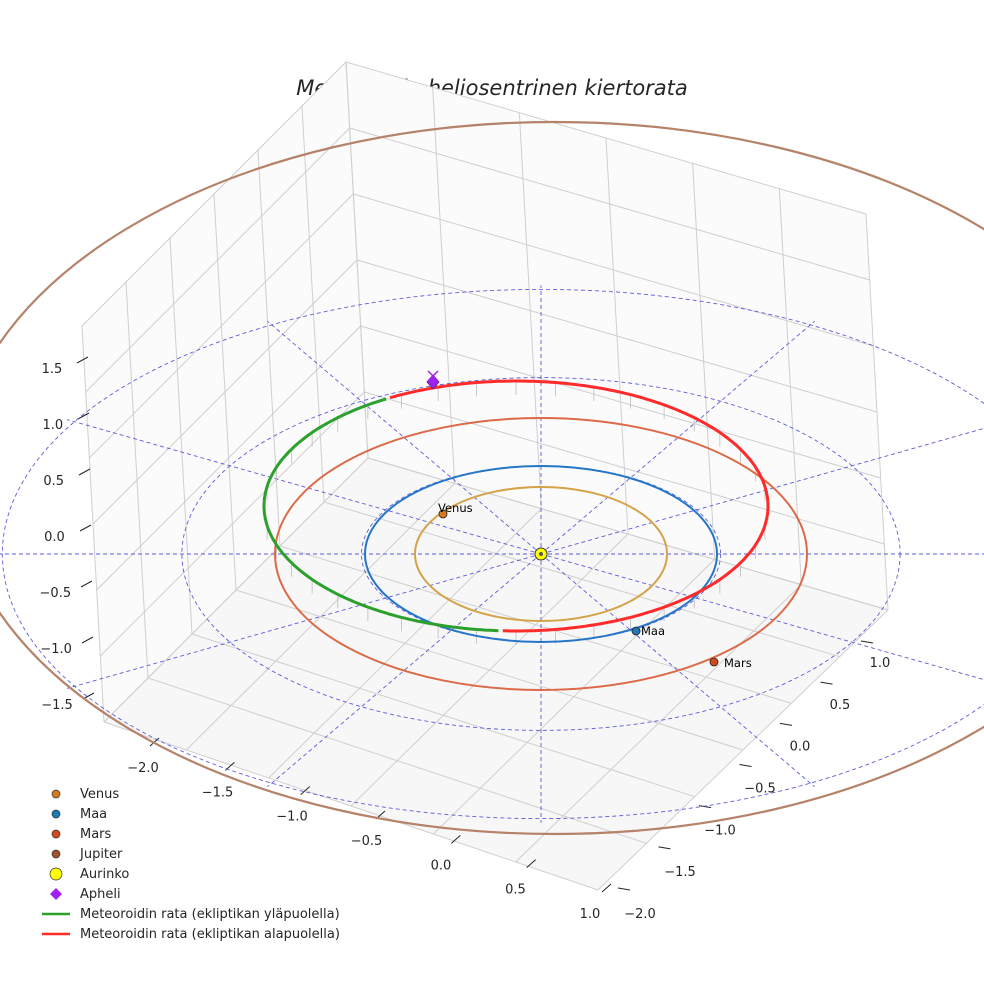  I want to click on y-tick-label: 0.0, so click(800, 747).